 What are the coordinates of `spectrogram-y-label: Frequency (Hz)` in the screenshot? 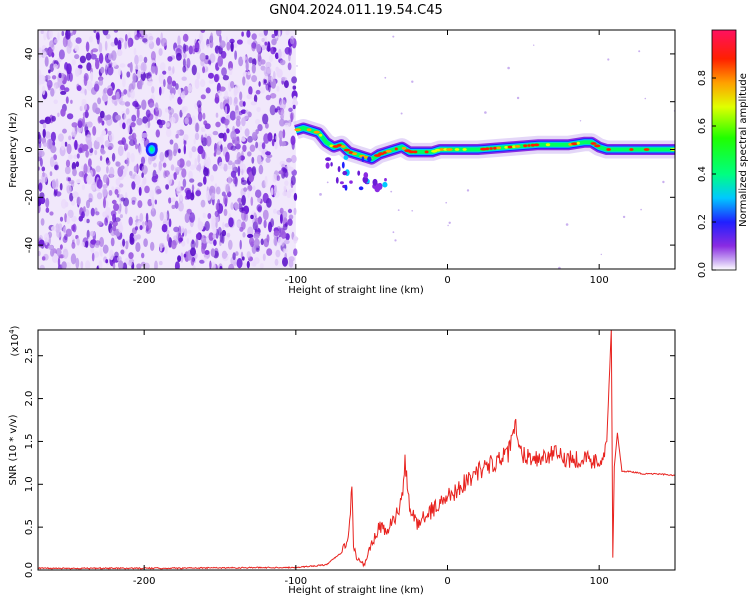 It's located at (13, 150).